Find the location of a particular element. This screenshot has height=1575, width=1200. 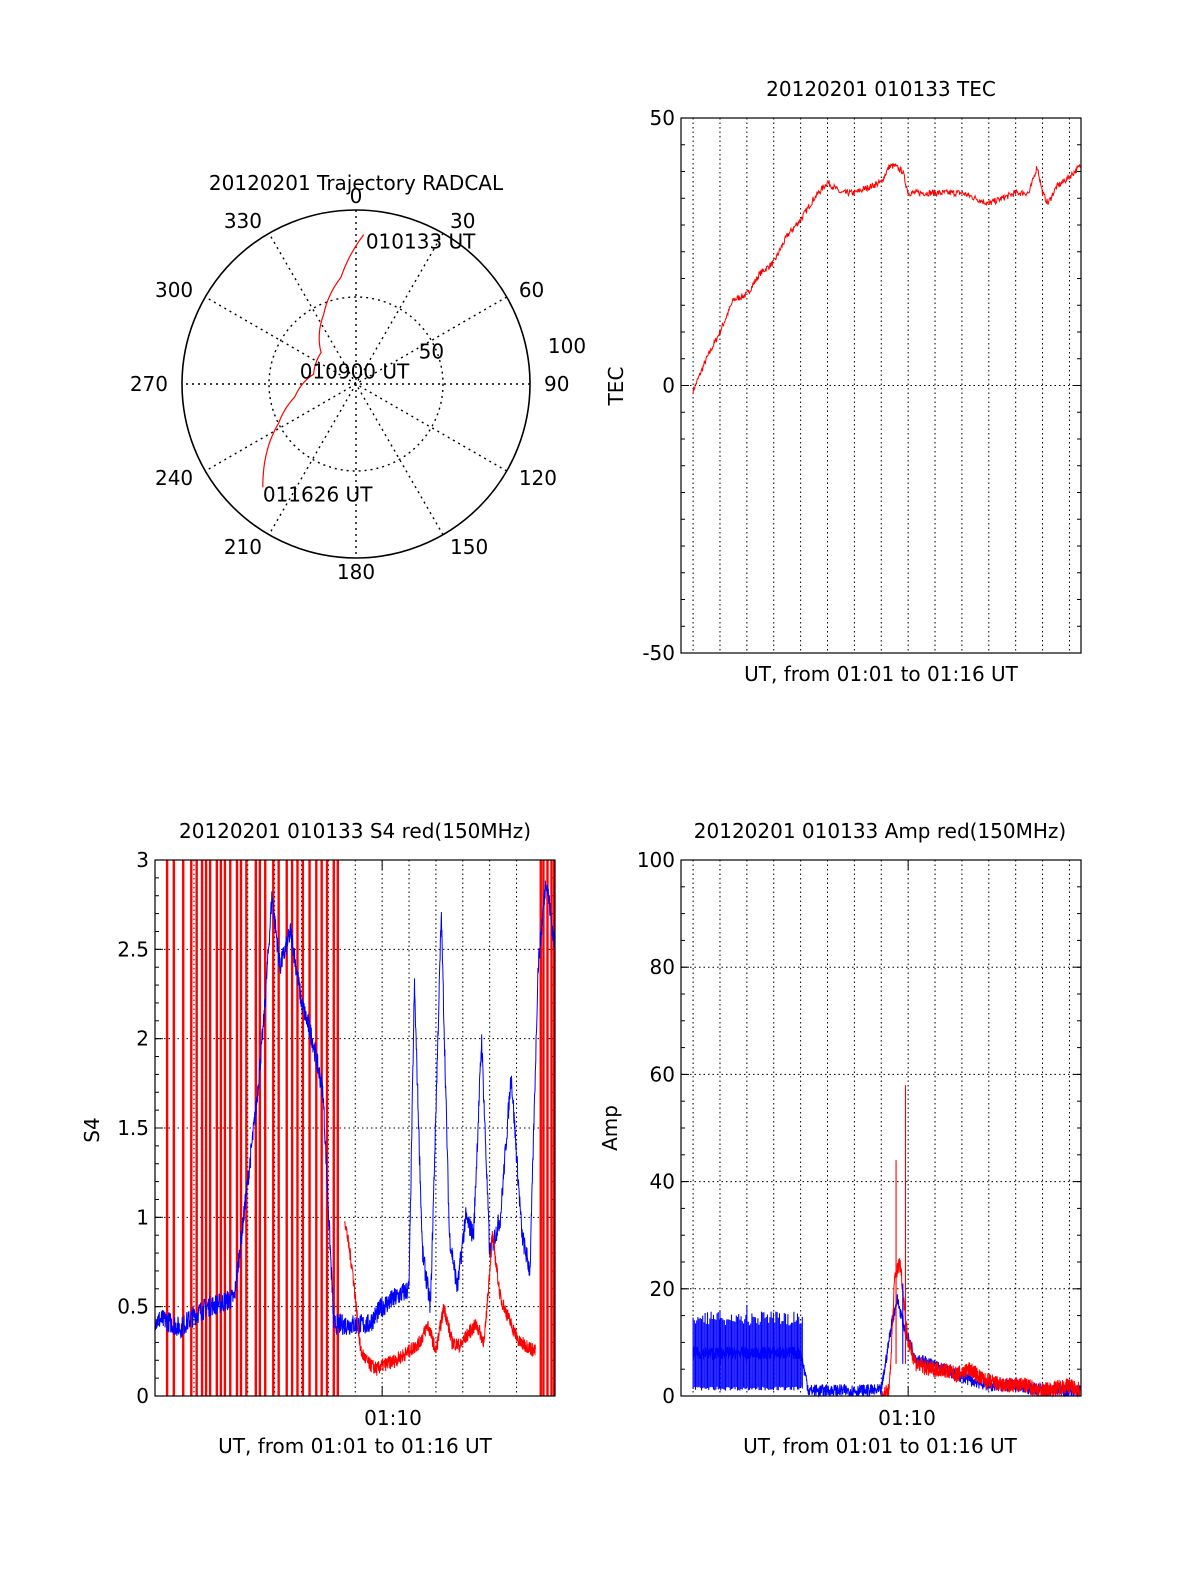

polar-angle-label-60: 60 is located at coordinates (531, 290).